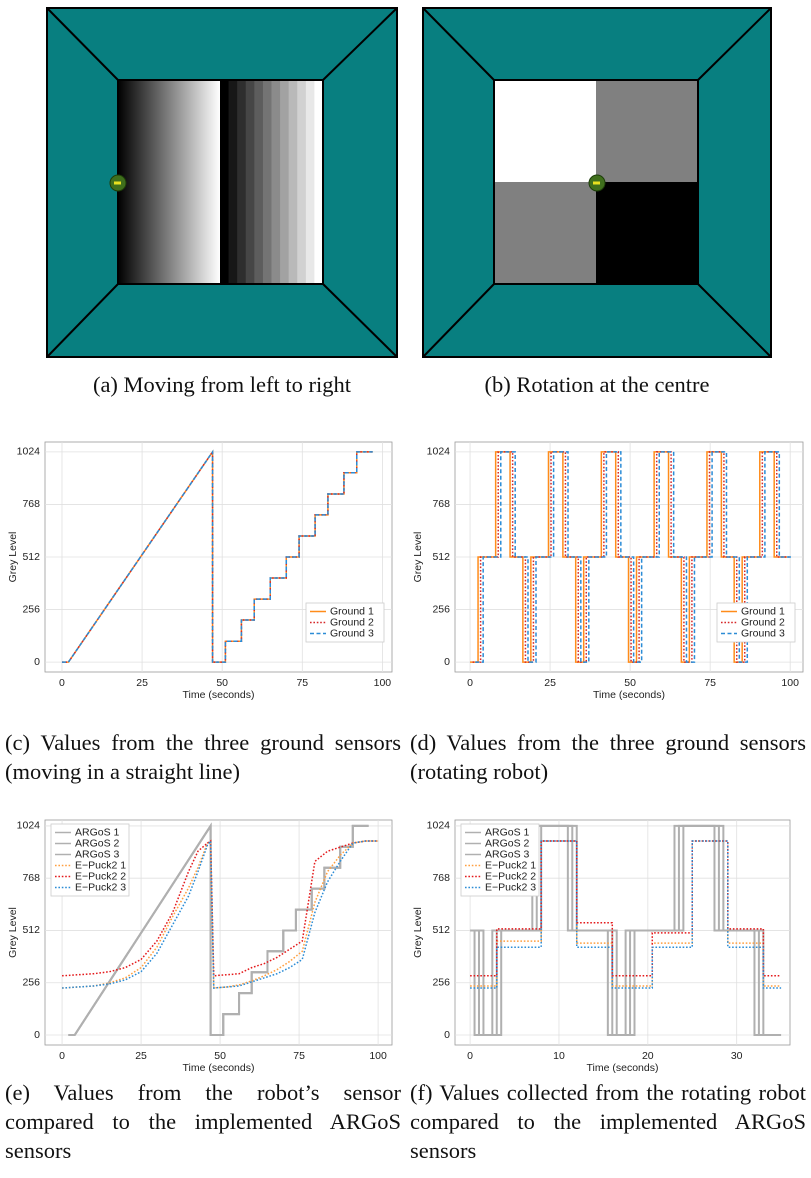 The image size is (811, 1178). Describe the element at coordinates (597, 384) in the screenshot. I see `caption: (b) Rotation at the centre` at that location.